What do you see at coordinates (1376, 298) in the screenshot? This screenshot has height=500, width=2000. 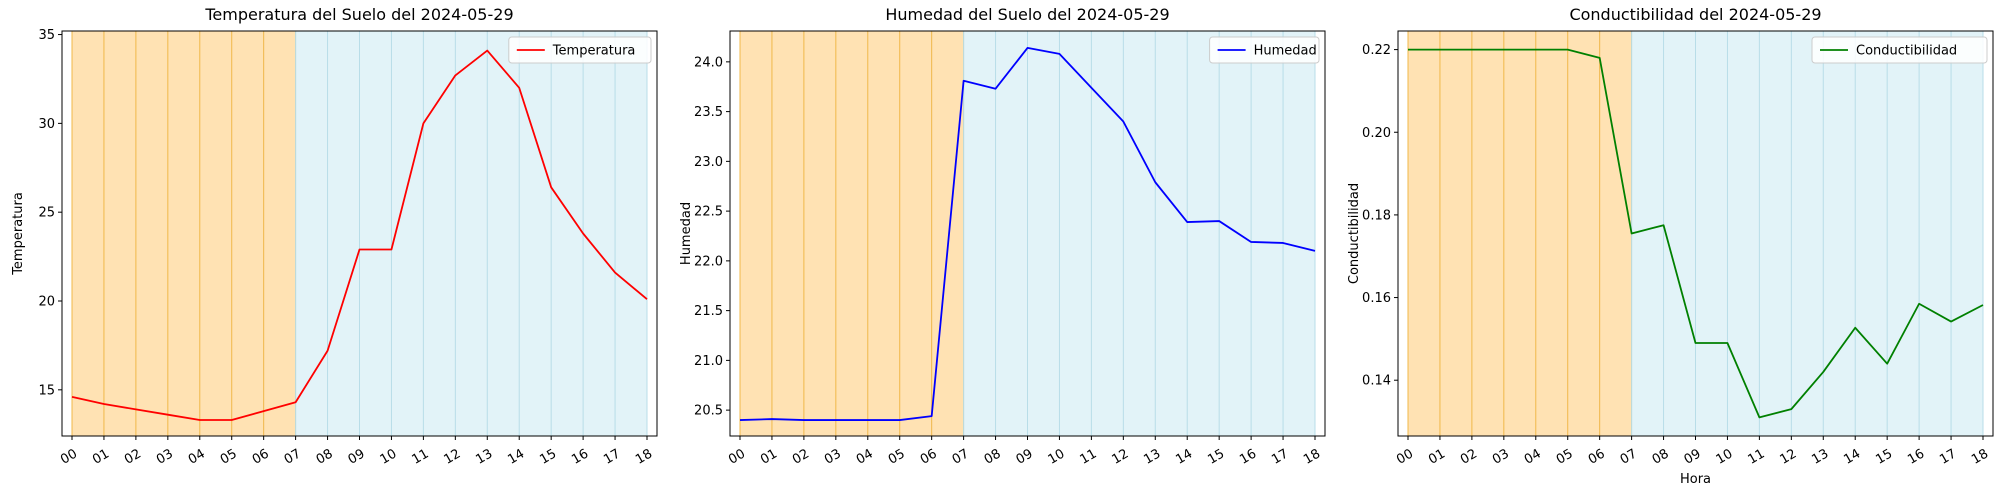 I see `y-tick-label: 0.16` at bounding box center [1376, 298].